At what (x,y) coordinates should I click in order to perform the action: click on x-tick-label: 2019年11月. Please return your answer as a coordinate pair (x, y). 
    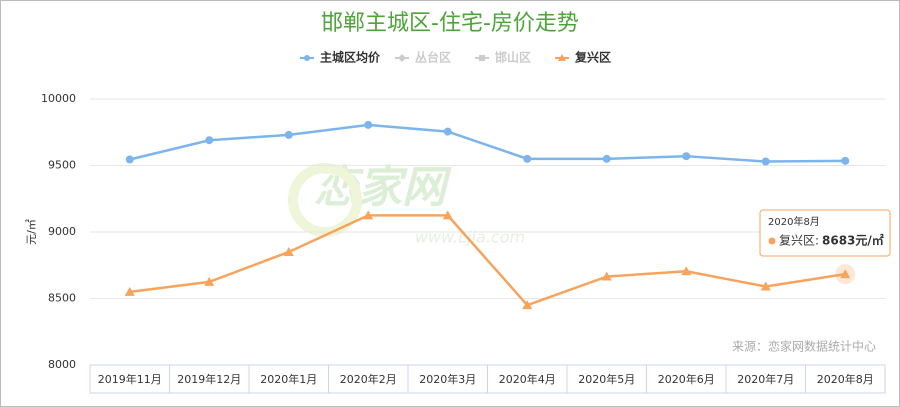
    Looking at the image, I should click on (130, 379).